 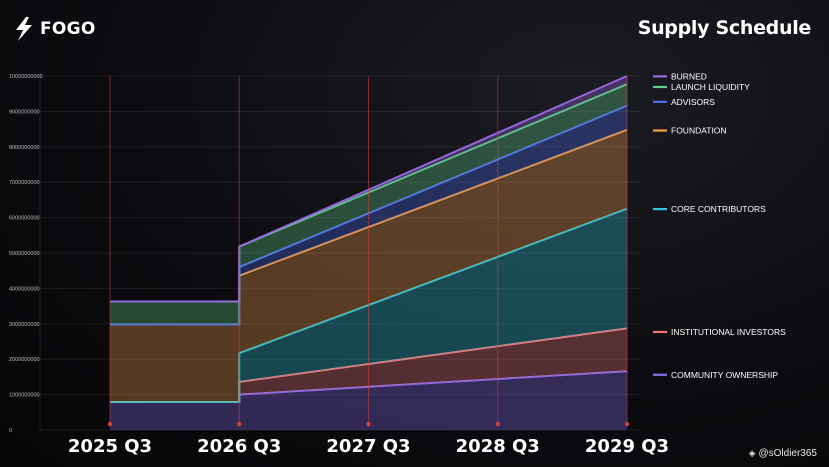 I want to click on brand-logo: FOGO, so click(x=55, y=29).